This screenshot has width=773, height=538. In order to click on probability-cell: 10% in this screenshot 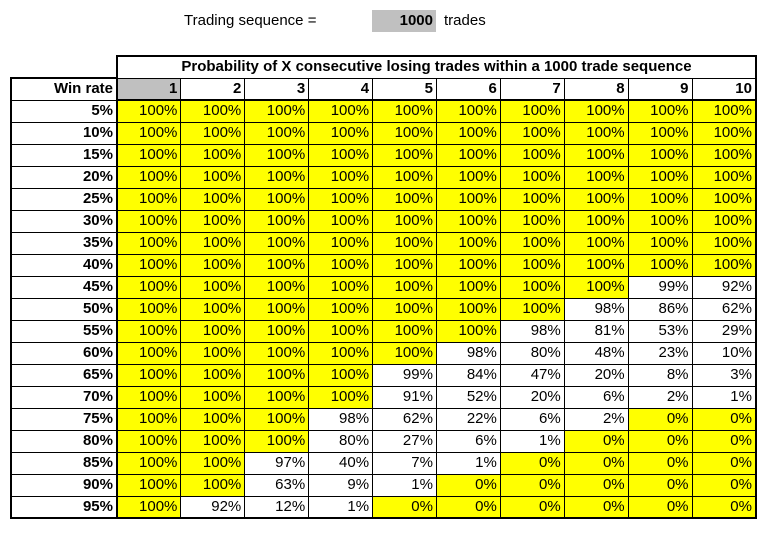, I will do `click(724, 353)`.